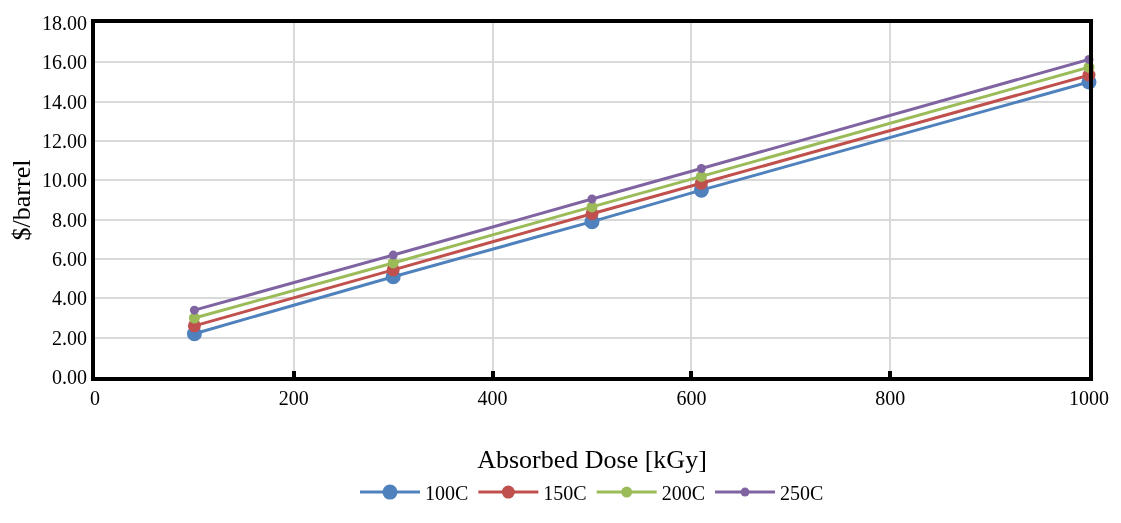  I want to click on x-tick-label: 0, so click(95, 398).